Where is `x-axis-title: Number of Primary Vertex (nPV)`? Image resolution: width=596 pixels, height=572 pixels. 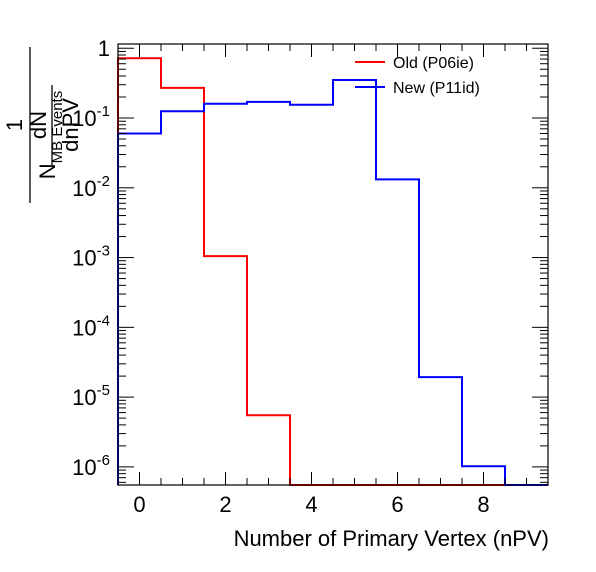
x-axis-title: Number of Primary Vertex (nPV) is located at coordinates (391, 538).